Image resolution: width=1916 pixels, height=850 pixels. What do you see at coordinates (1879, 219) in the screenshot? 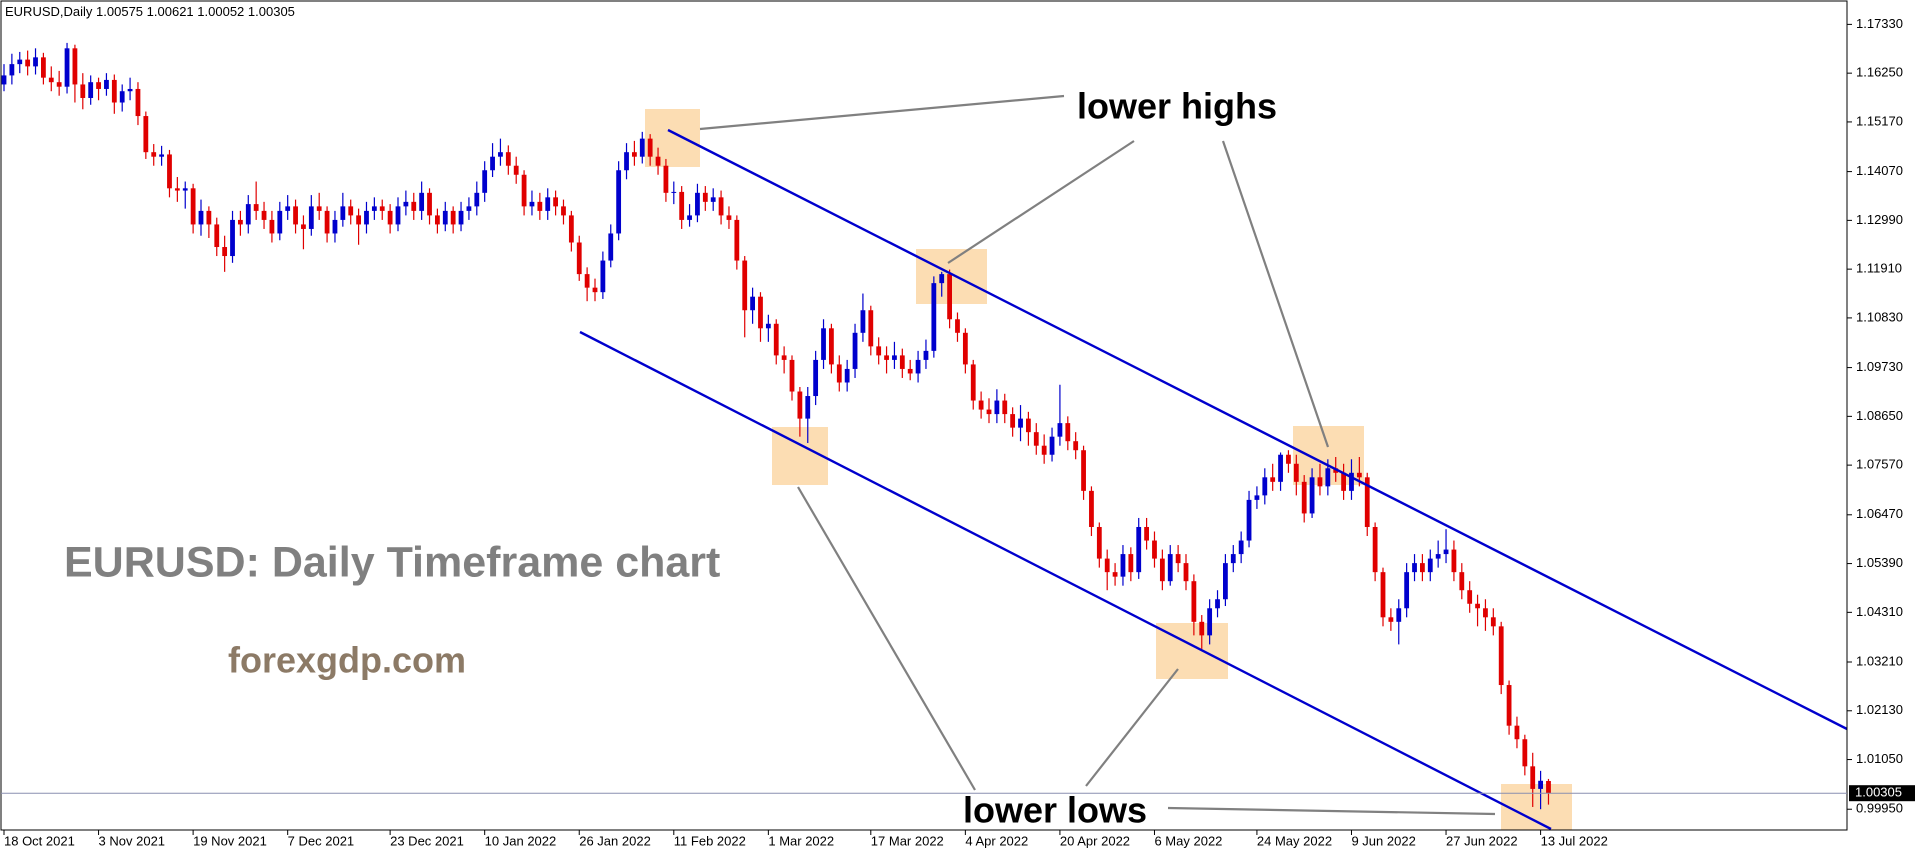
I see `y-tick-label: 1.12990` at bounding box center [1879, 219].